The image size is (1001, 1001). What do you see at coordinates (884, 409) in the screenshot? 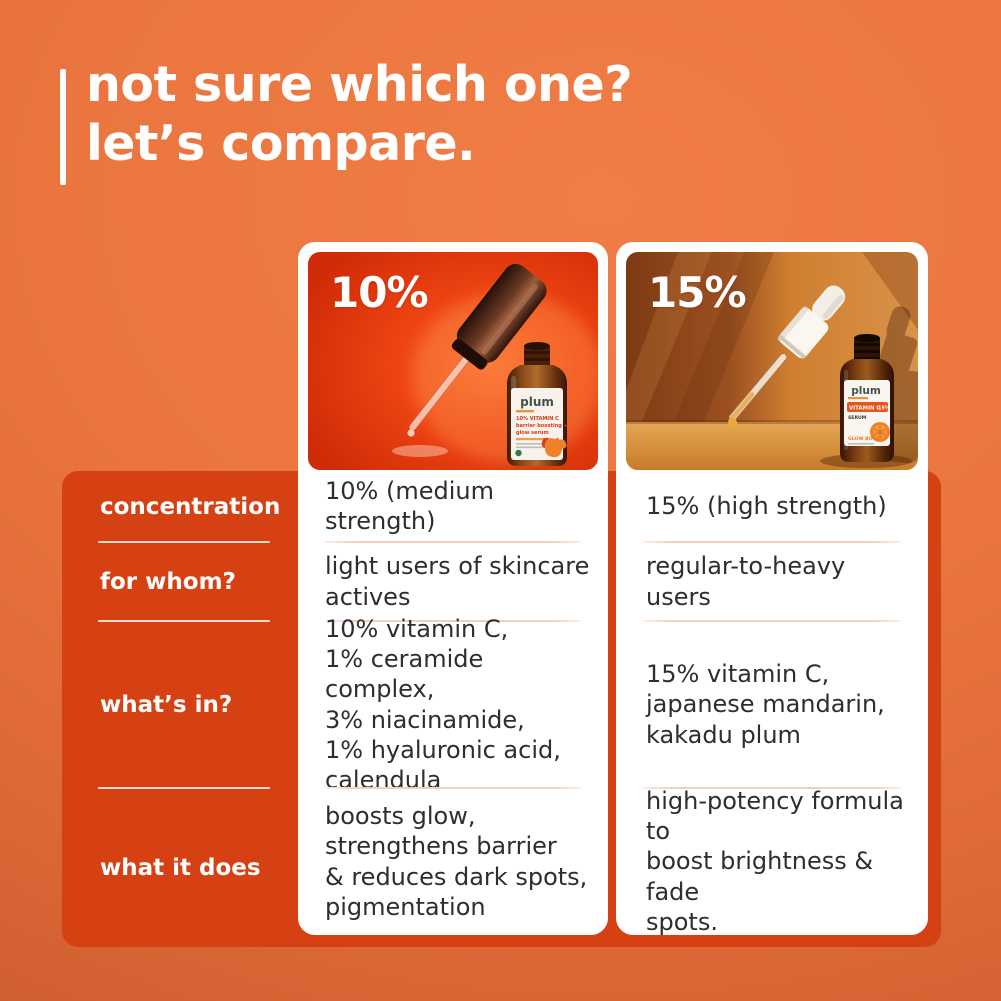
I see `label-strength: 15%` at bounding box center [884, 409].